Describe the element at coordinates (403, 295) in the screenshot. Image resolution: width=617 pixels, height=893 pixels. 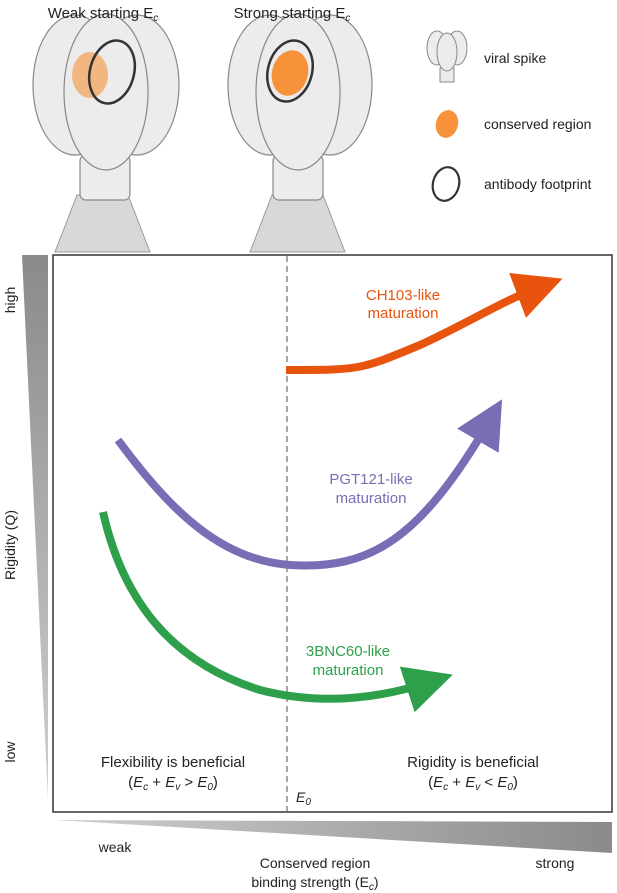
I see `ch103-label-line1: CH103-like` at that location.